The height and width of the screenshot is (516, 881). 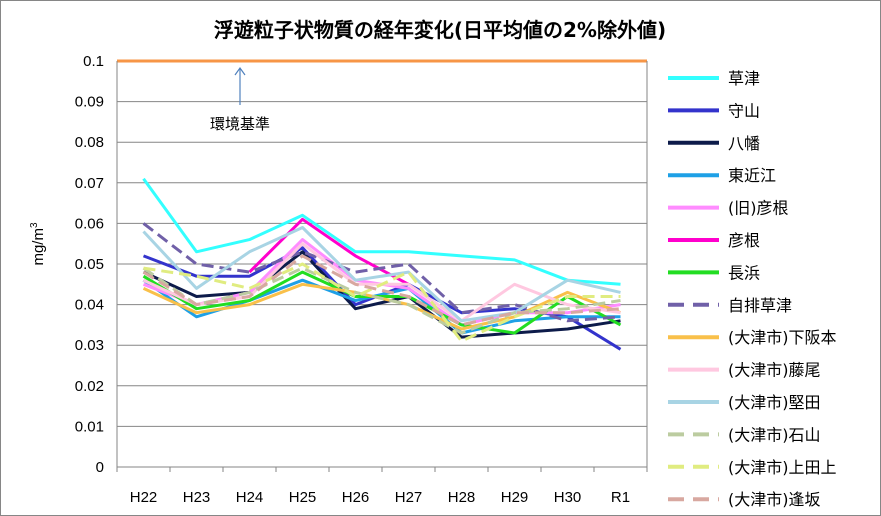 What do you see at coordinates (89, 345) in the screenshot?
I see `y-tick-label: 0.03` at bounding box center [89, 345].